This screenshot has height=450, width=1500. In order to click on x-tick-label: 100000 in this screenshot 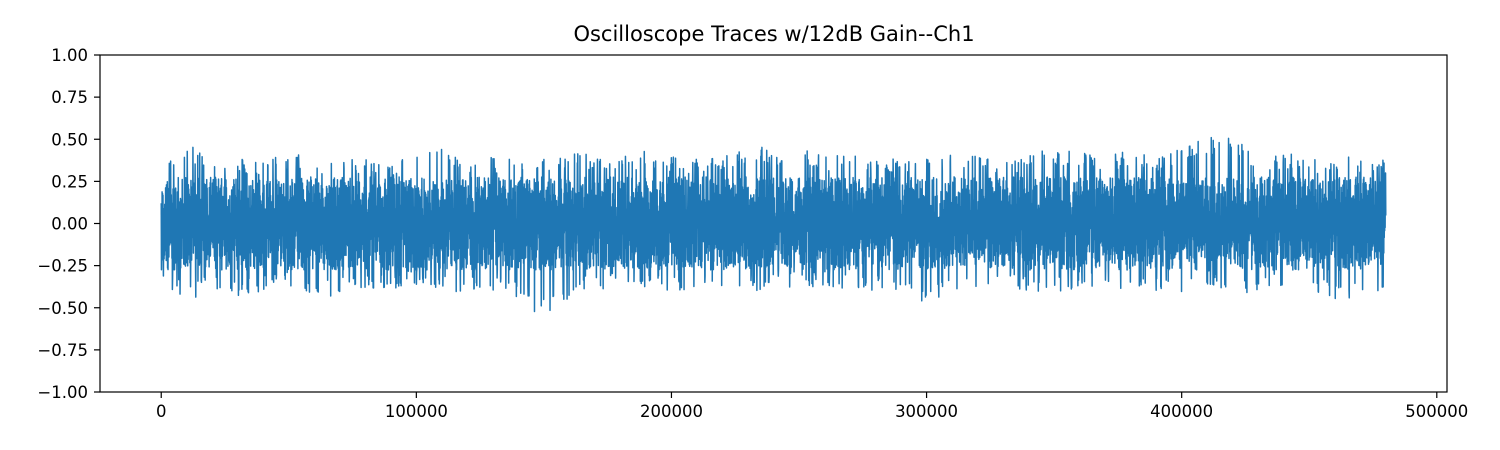, I will do `click(416, 411)`.